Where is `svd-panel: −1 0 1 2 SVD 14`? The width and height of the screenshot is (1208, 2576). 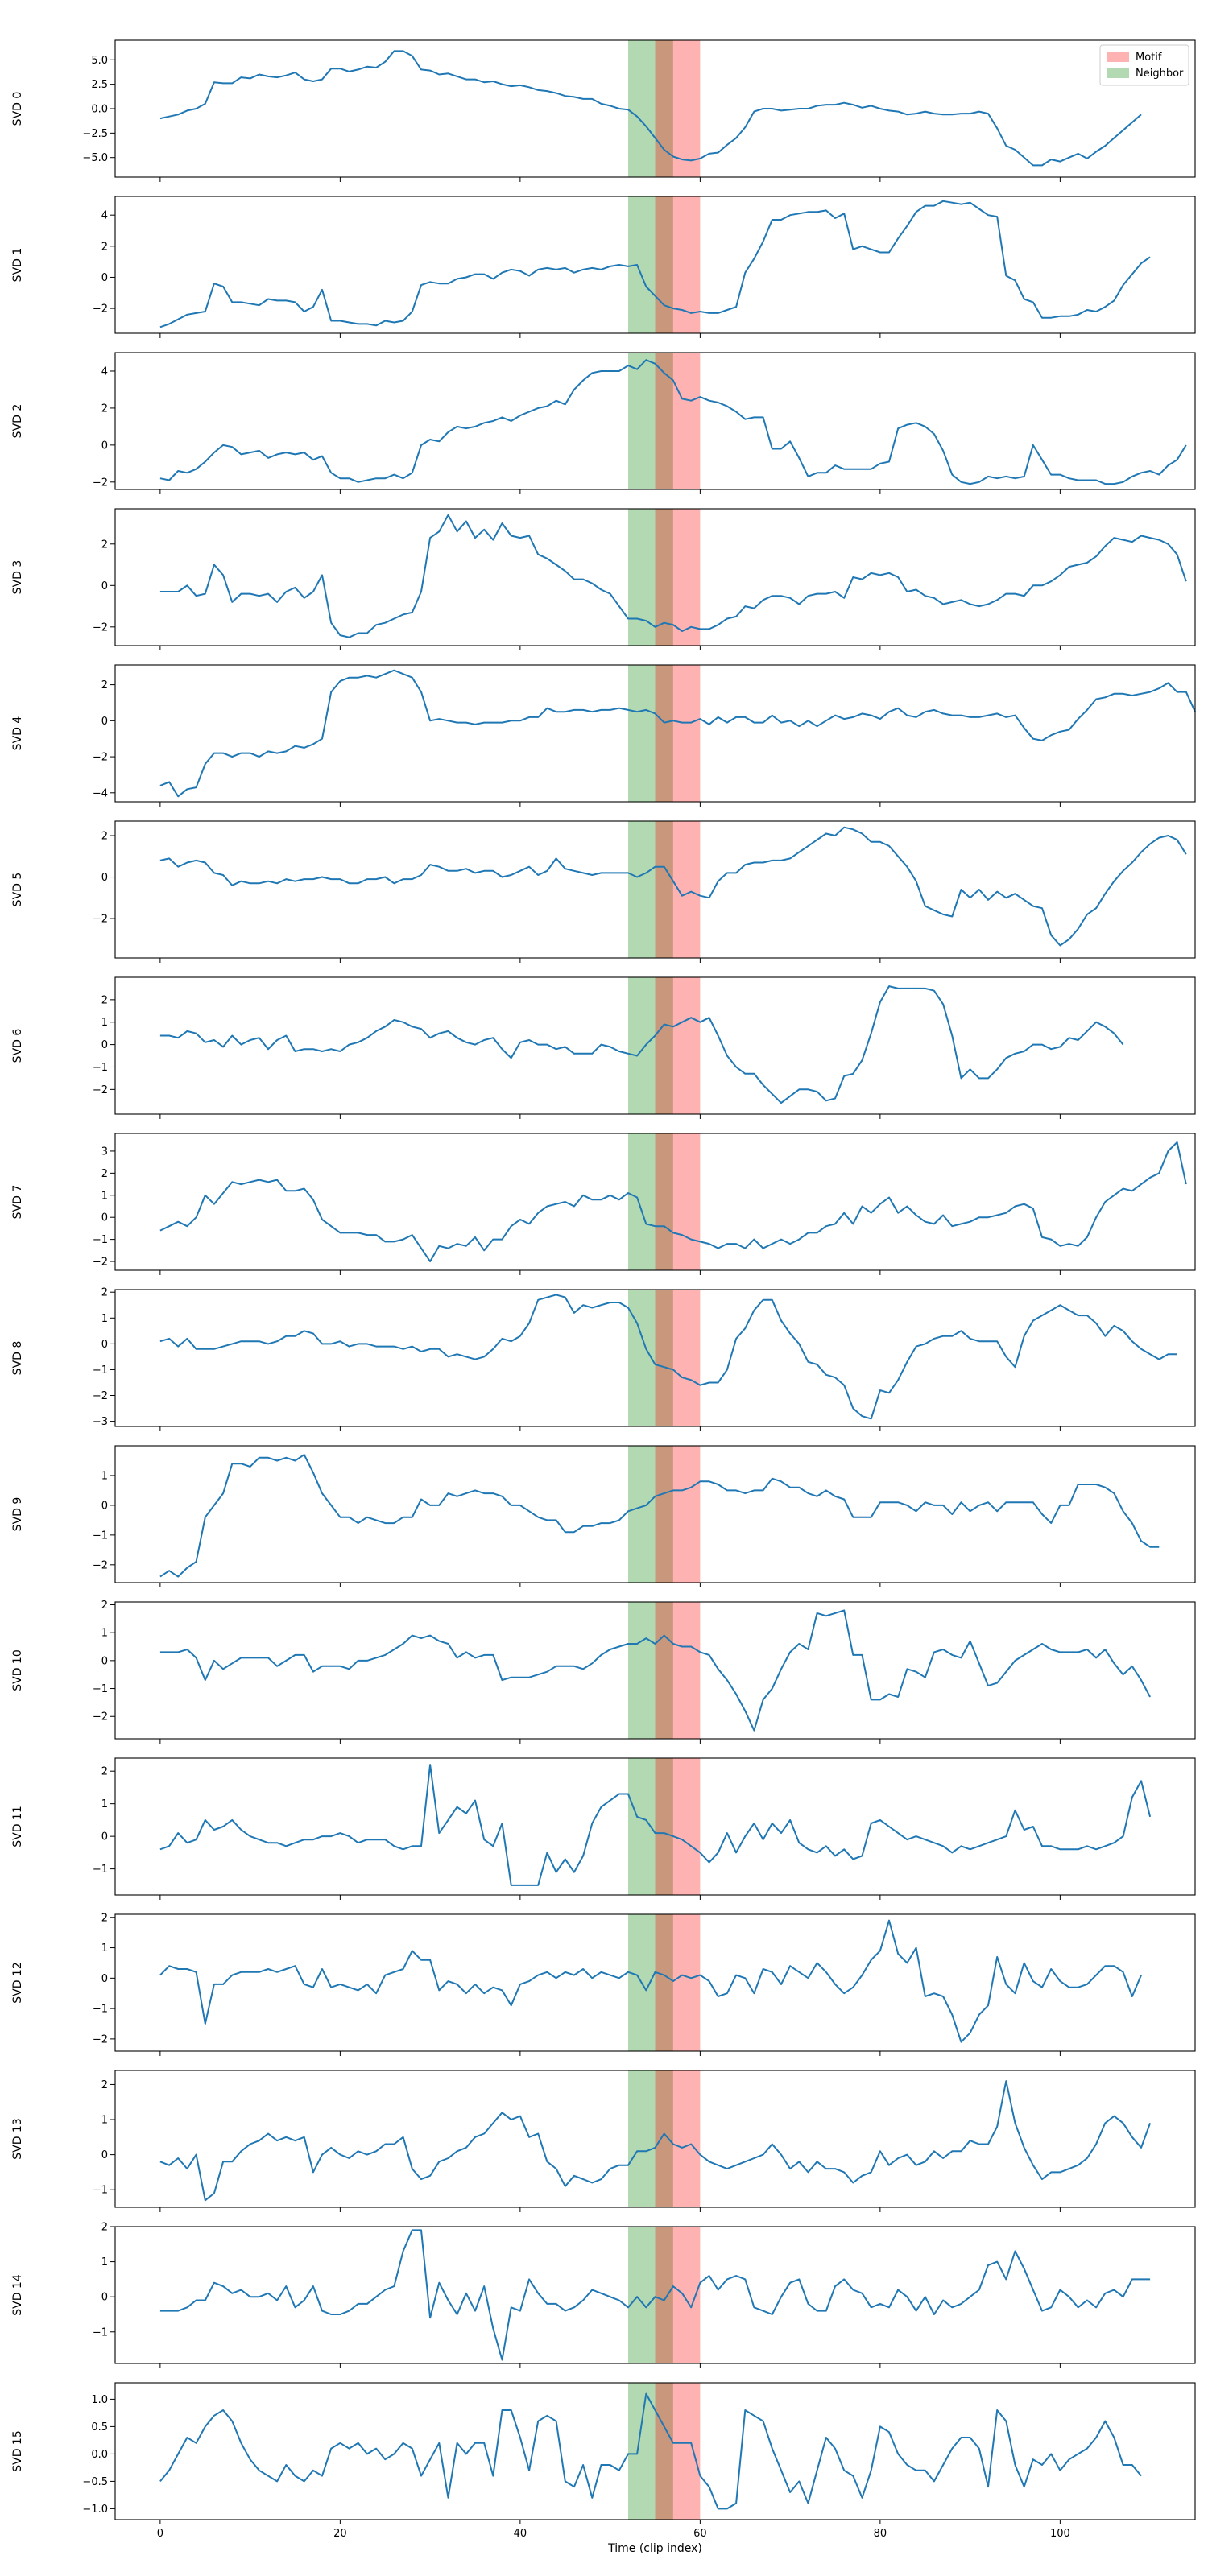
svd-panel: −1 0 1 2 SVD 14 is located at coordinates (603, 2295).